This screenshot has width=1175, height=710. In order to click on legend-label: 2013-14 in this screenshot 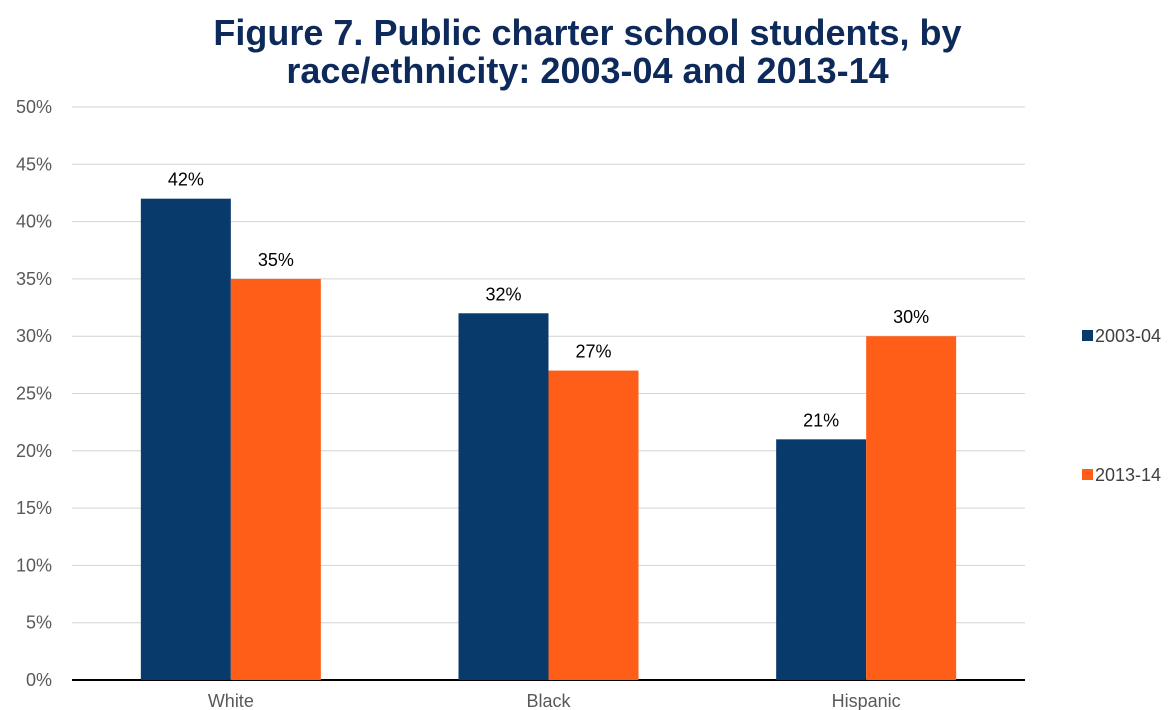, I will do `click(1128, 475)`.